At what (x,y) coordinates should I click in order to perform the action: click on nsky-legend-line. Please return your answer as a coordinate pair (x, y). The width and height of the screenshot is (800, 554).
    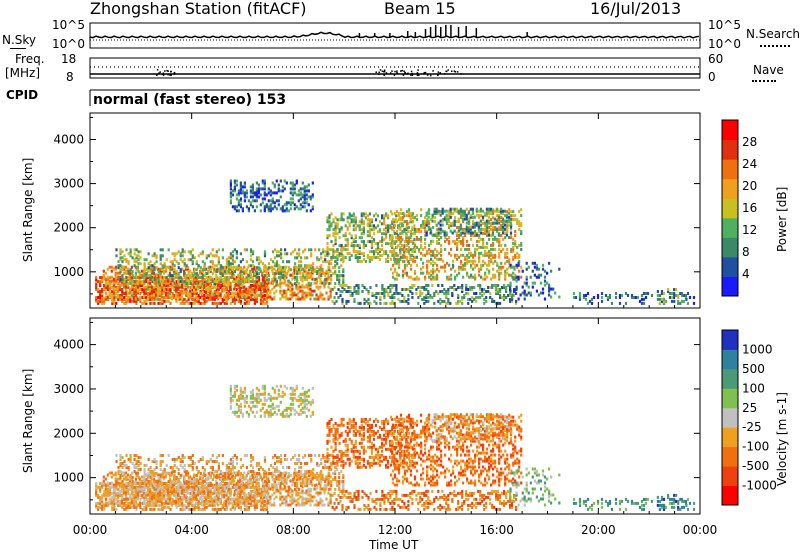
    Looking at the image, I should click on (18, 48).